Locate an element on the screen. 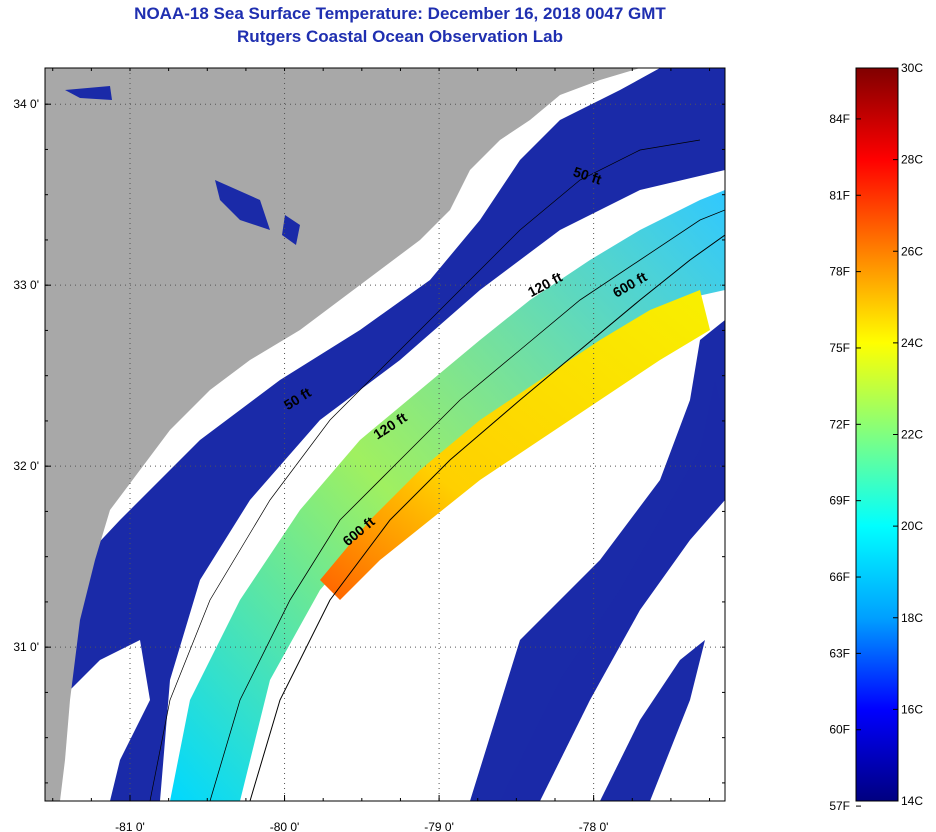  colorbar-f-label: 63F is located at coordinates (839, 653).